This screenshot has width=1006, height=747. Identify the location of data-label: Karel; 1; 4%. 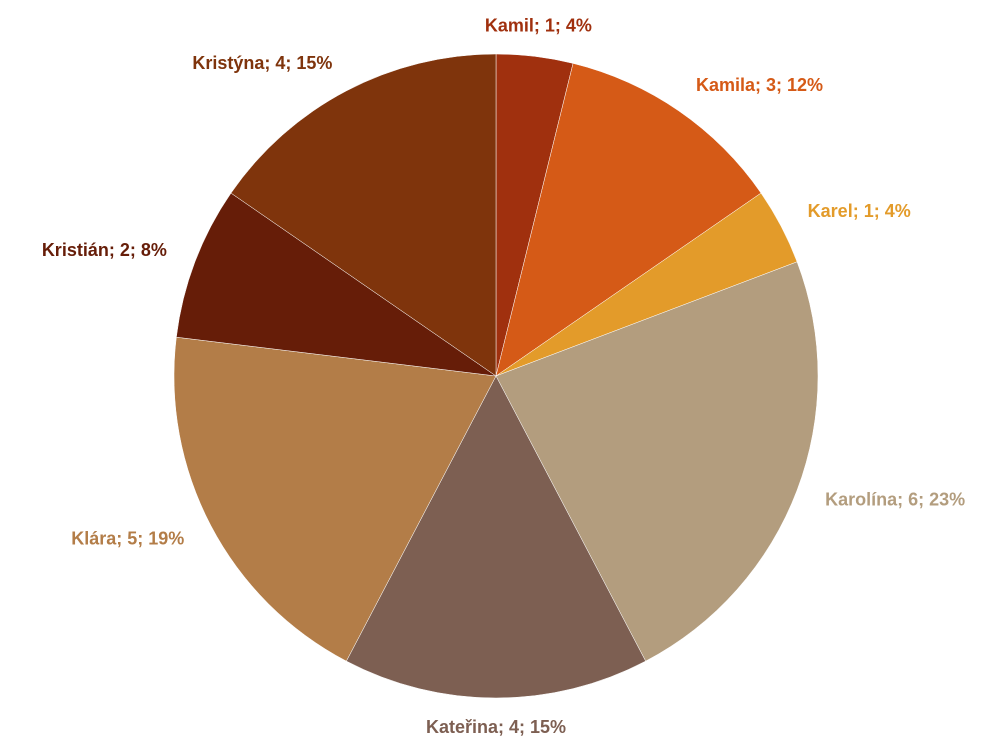
(859, 211).